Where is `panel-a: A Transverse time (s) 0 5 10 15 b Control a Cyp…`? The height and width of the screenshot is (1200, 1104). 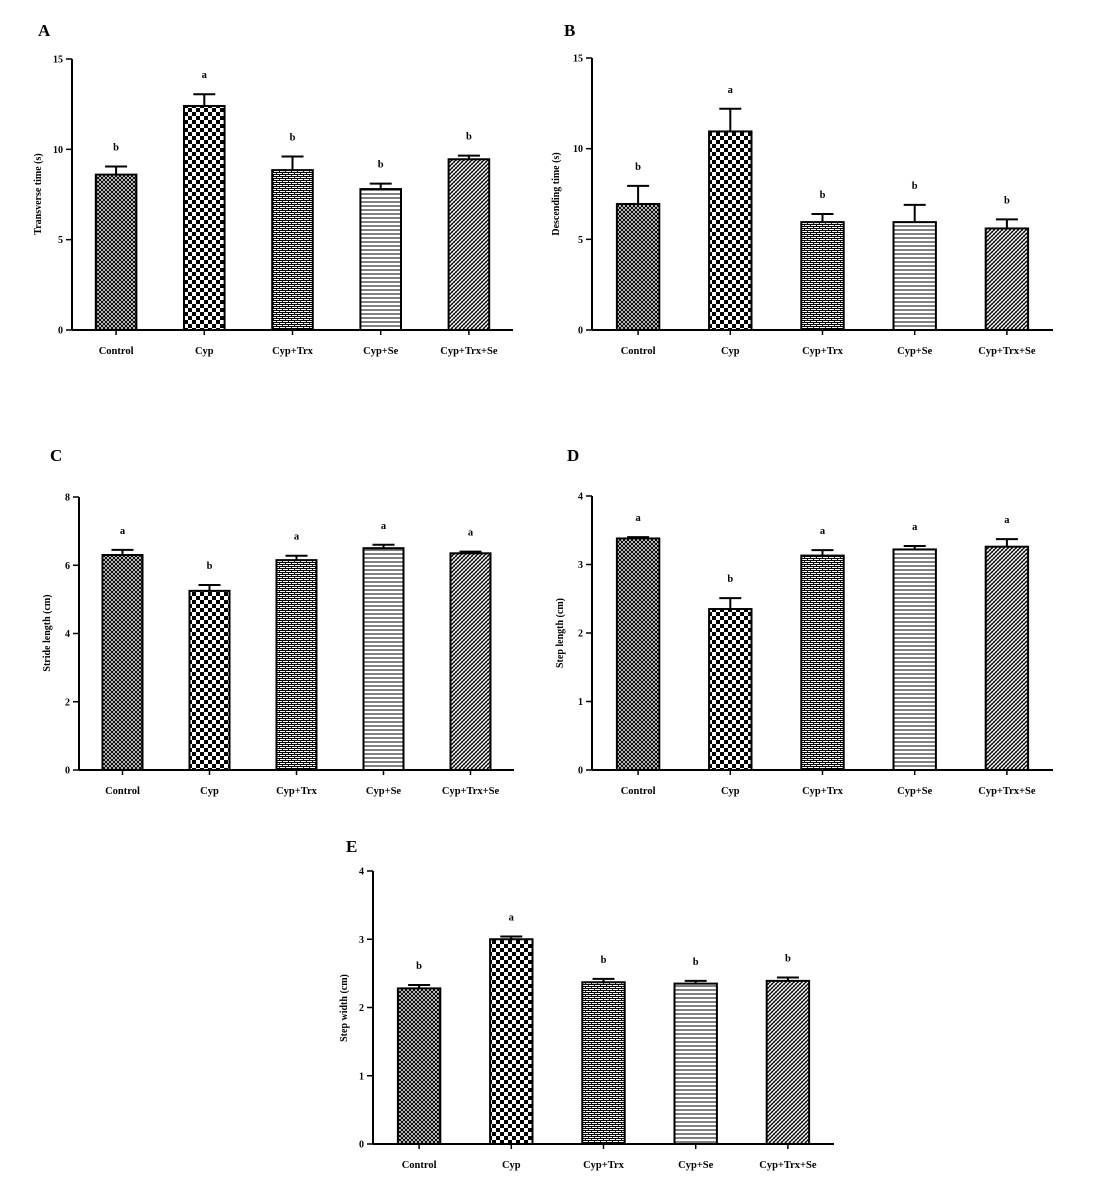
panel-a: A Transverse time (s) 0 5 10 15 b Control a Cyp… is located at coordinates (273, 189).